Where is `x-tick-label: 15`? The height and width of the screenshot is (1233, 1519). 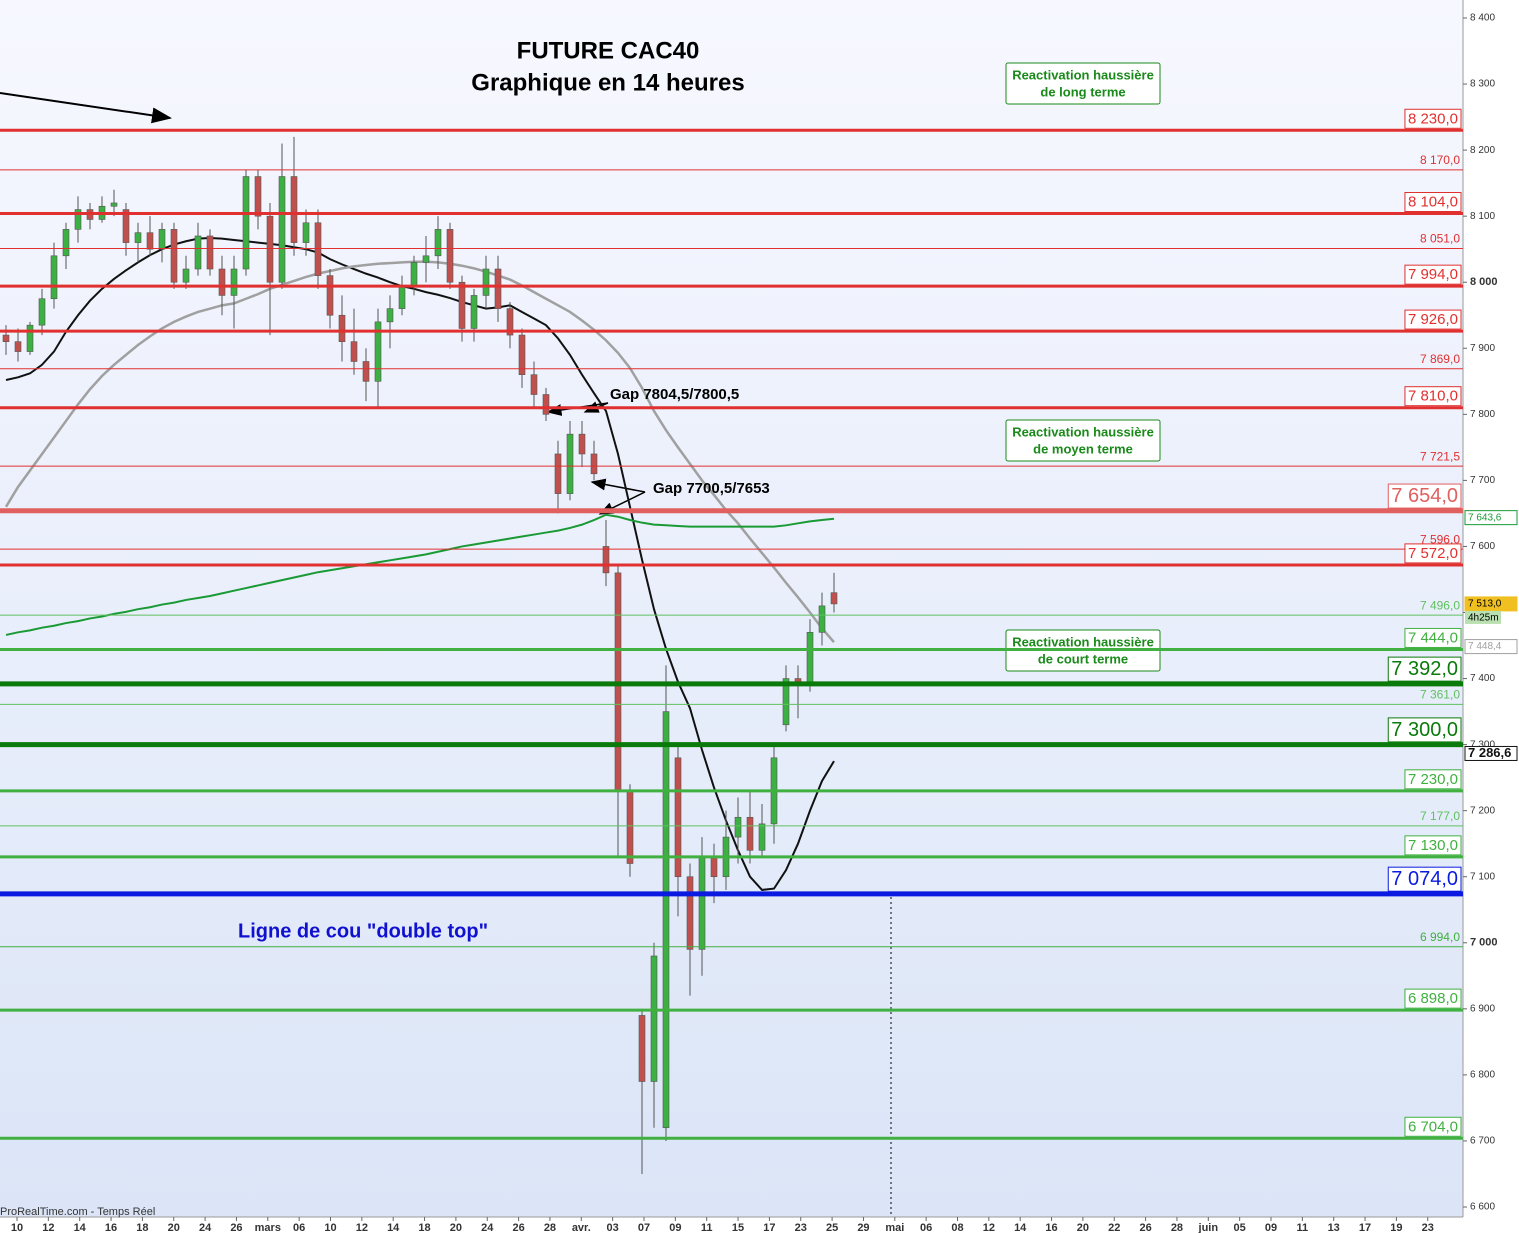
x-tick-label: 15 is located at coordinates (738, 1227).